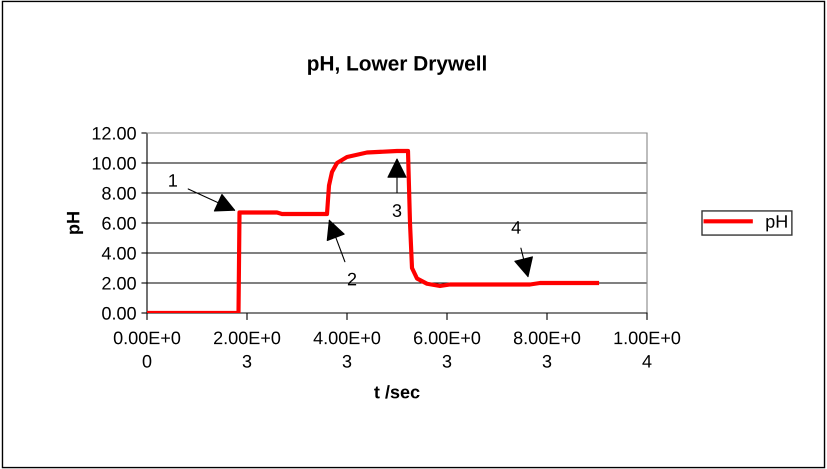 The width and height of the screenshot is (827, 469). I want to click on chart-title: pH, Lower Drywell, so click(397, 65).